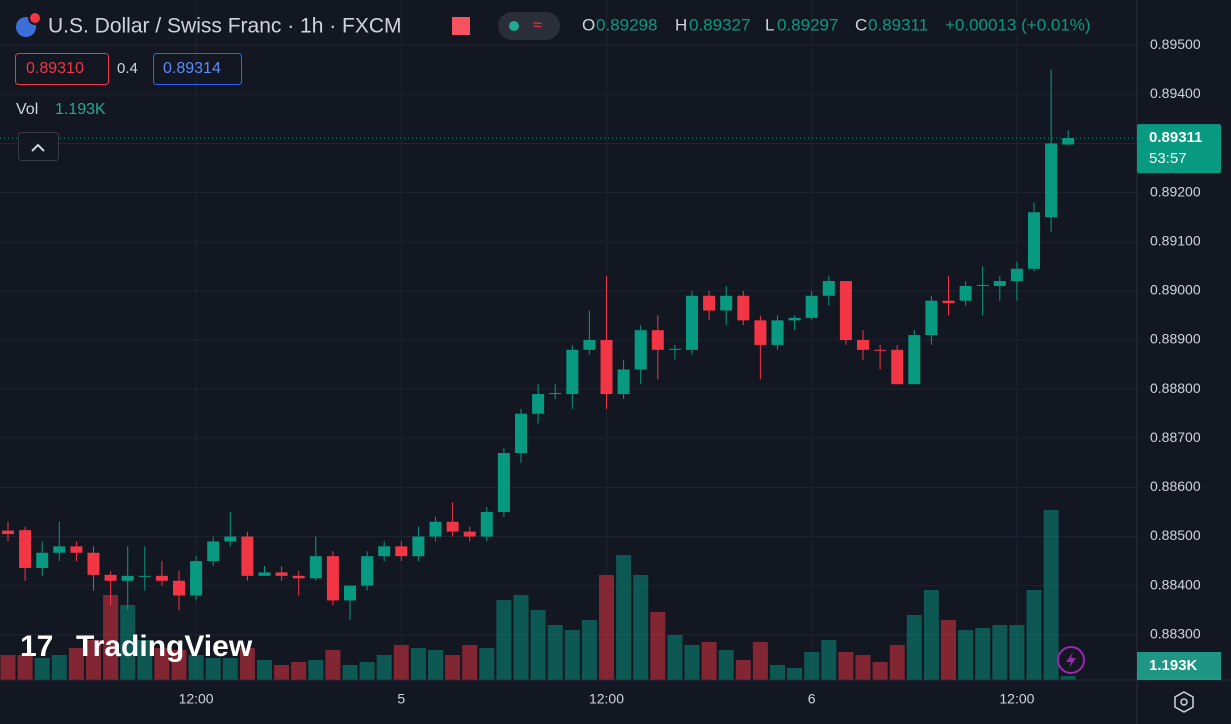  Describe the element at coordinates (1175, 535) in the screenshot. I see `y-tick-label: 0.88500` at that location.